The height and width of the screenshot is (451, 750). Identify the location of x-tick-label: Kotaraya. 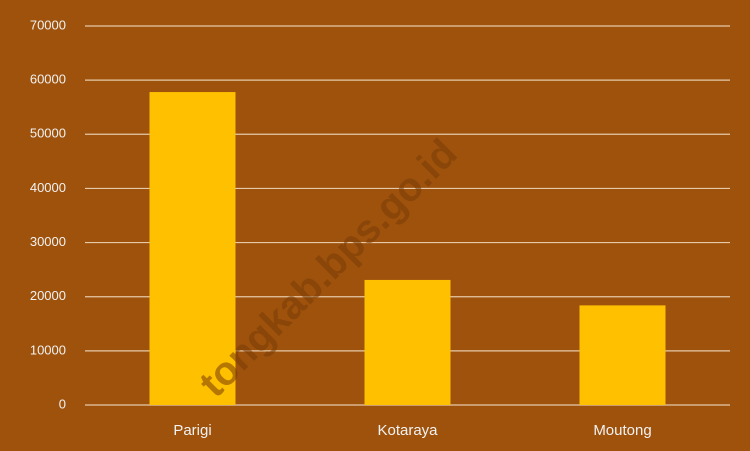
(407, 430).